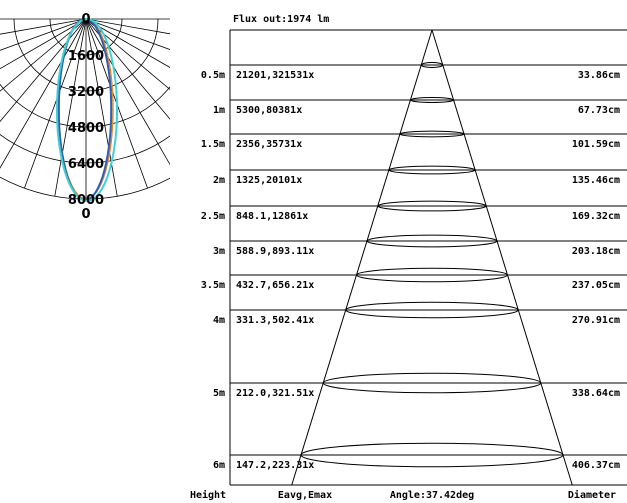  What do you see at coordinates (86, 92) in the screenshot?
I see `polar-ring-label: 3200` at bounding box center [86, 92].